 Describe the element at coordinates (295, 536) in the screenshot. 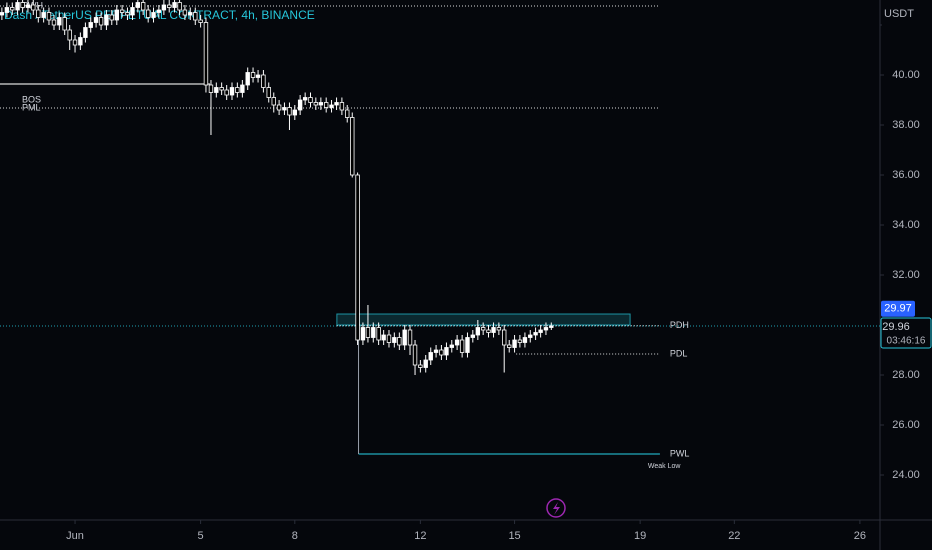

I see `x-tick-label: 8` at that location.